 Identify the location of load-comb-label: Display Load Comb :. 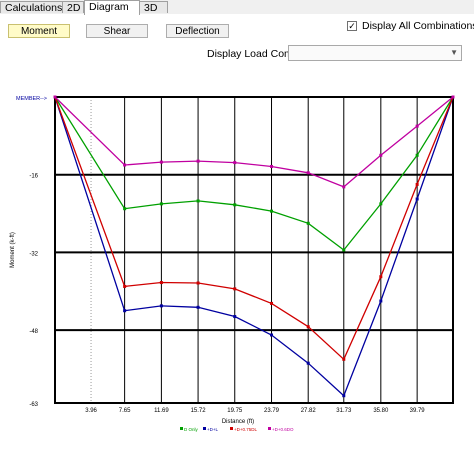
(256, 54).